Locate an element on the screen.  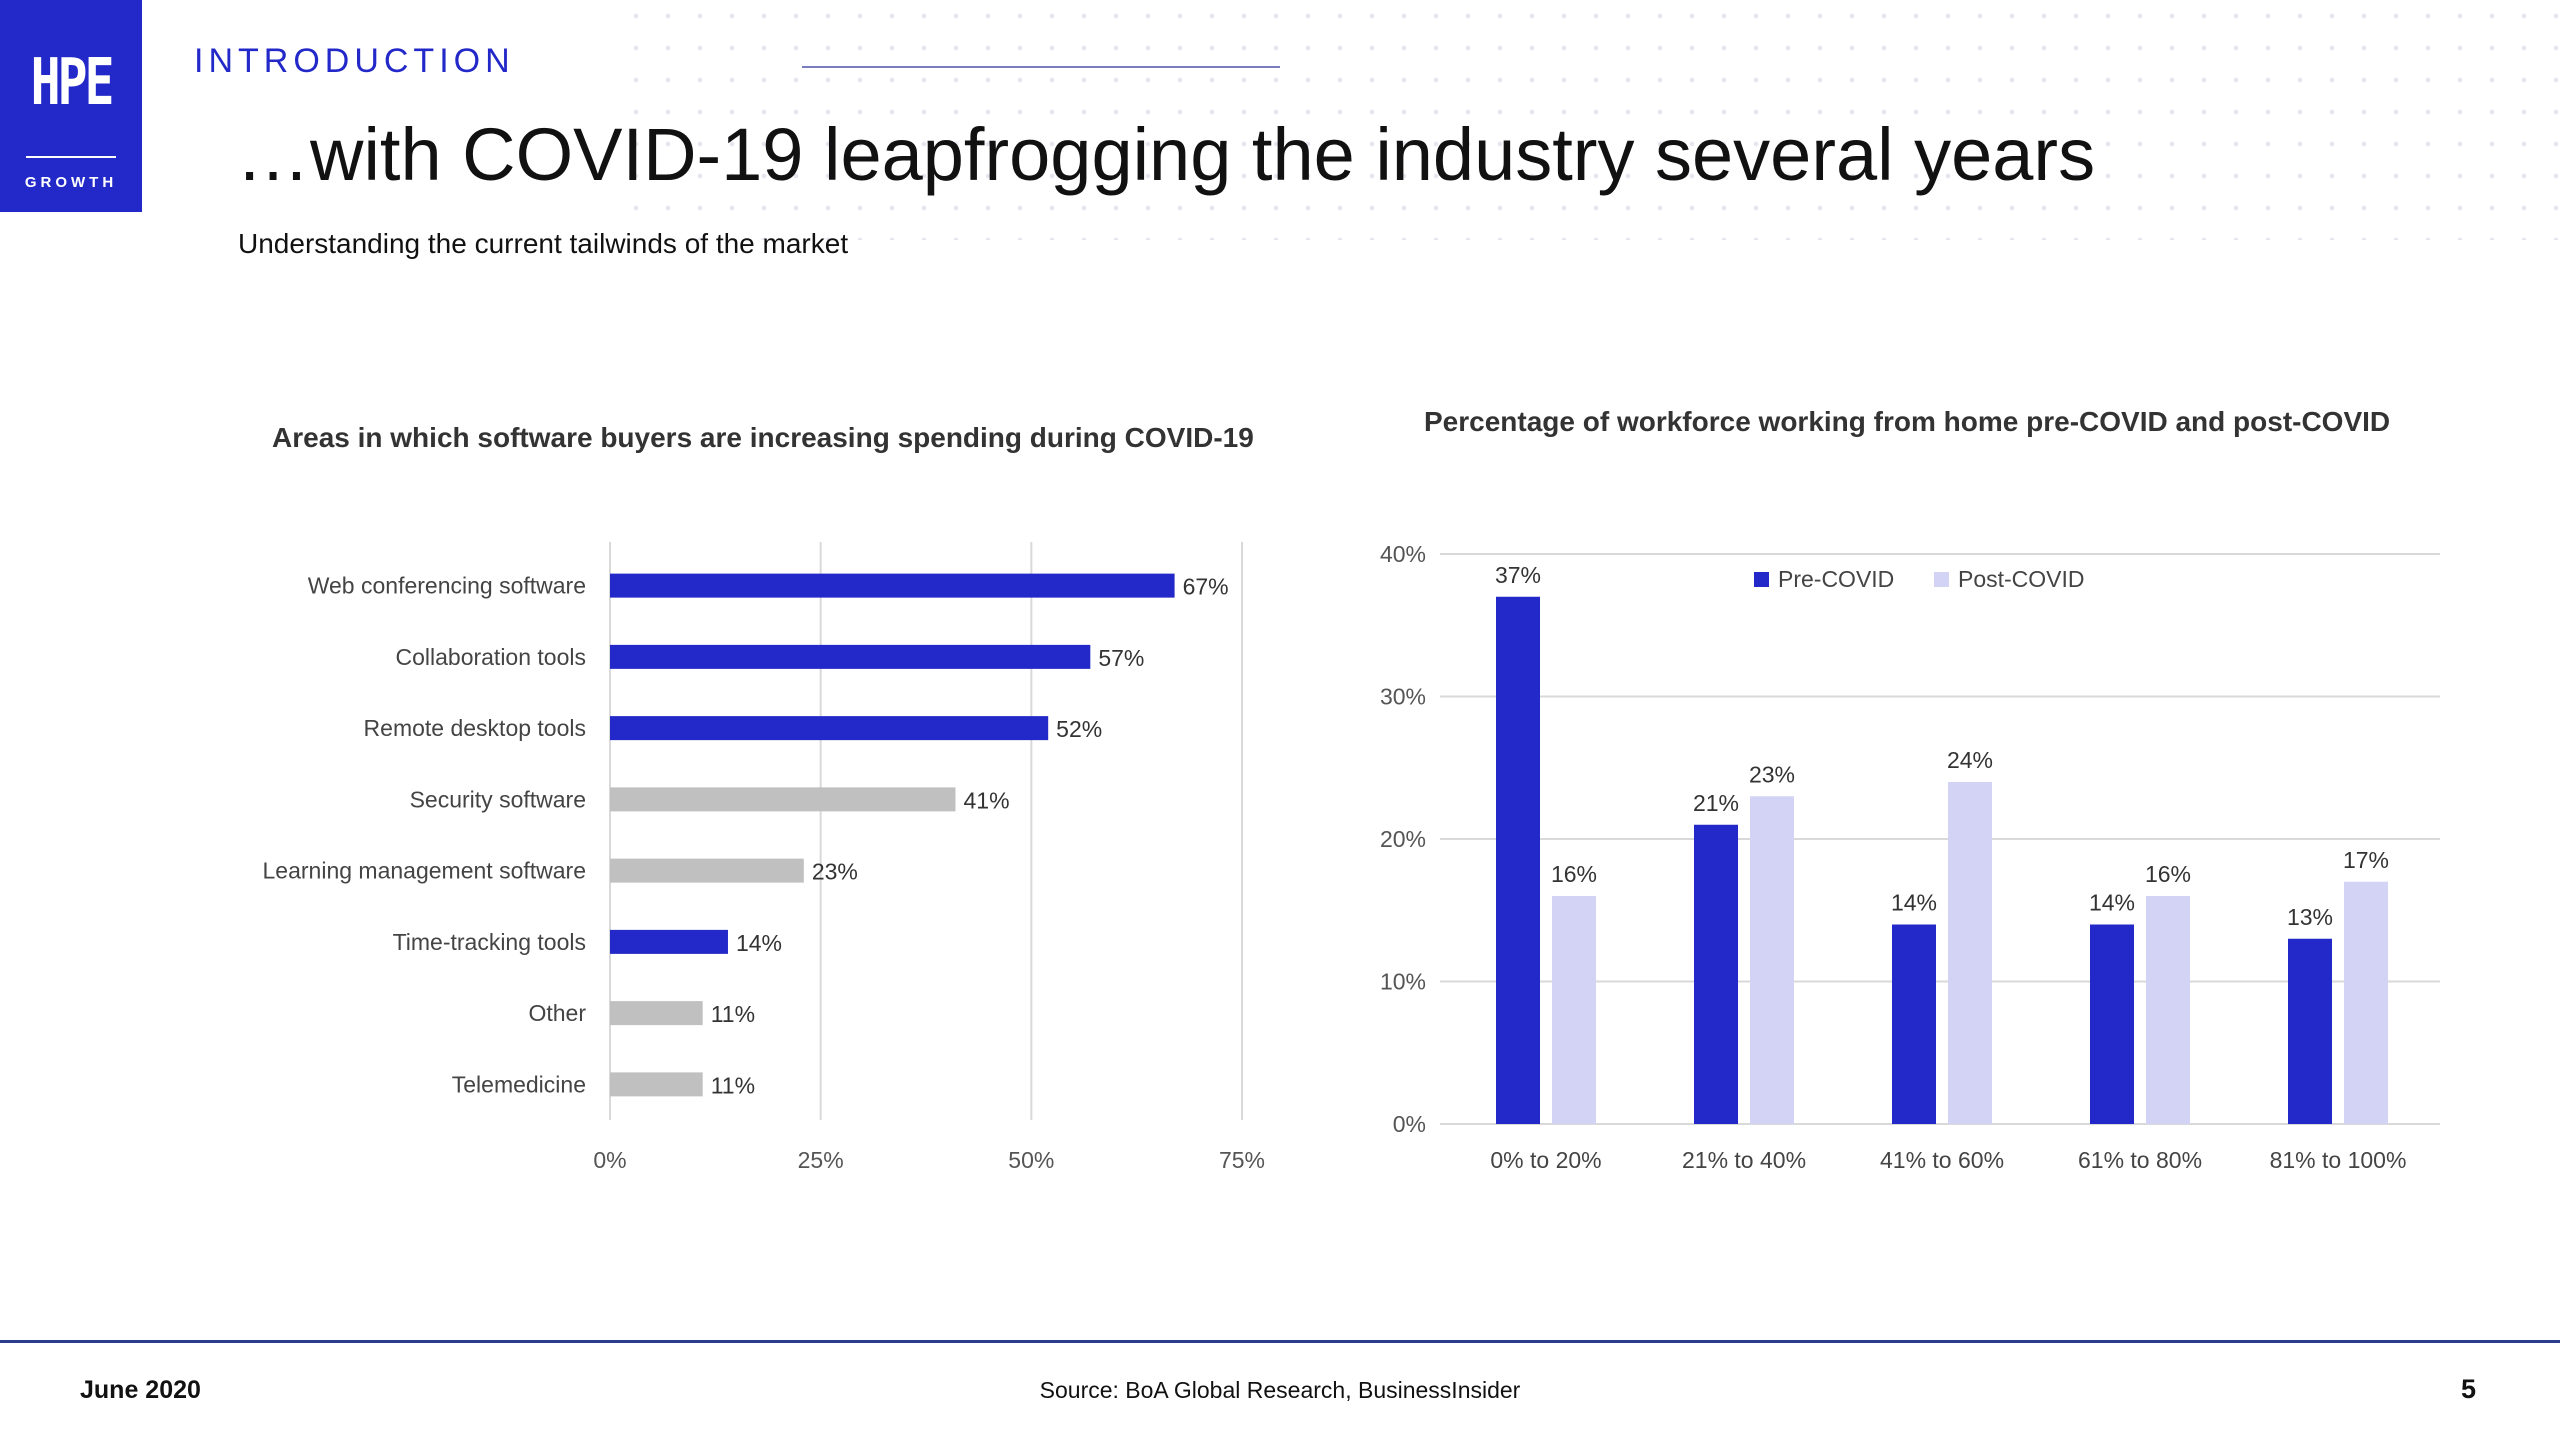
category-label: Time-tracking tools is located at coordinates (489, 942).